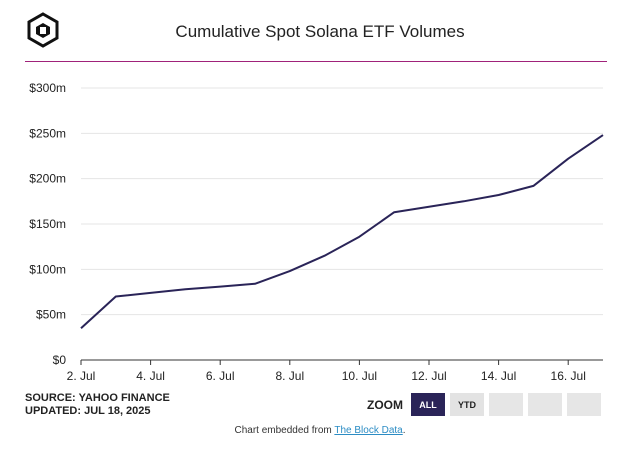 The width and height of the screenshot is (640, 453). What do you see at coordinates (47, 88) in the screenshot?
I see `y-tick-label: $300m` at bounding box center [47, 88].